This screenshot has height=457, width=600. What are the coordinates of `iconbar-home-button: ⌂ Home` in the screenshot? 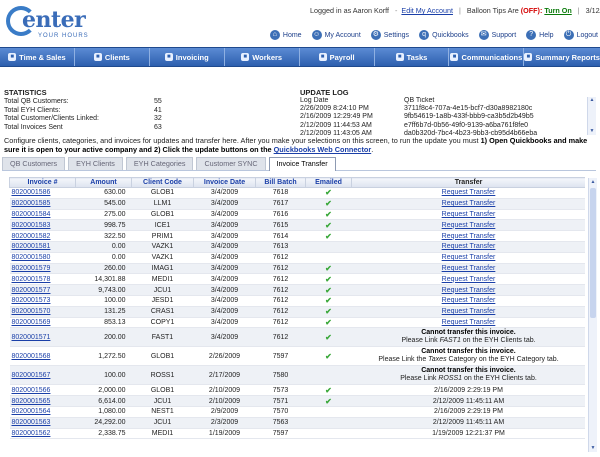 It's located at (285, 35).